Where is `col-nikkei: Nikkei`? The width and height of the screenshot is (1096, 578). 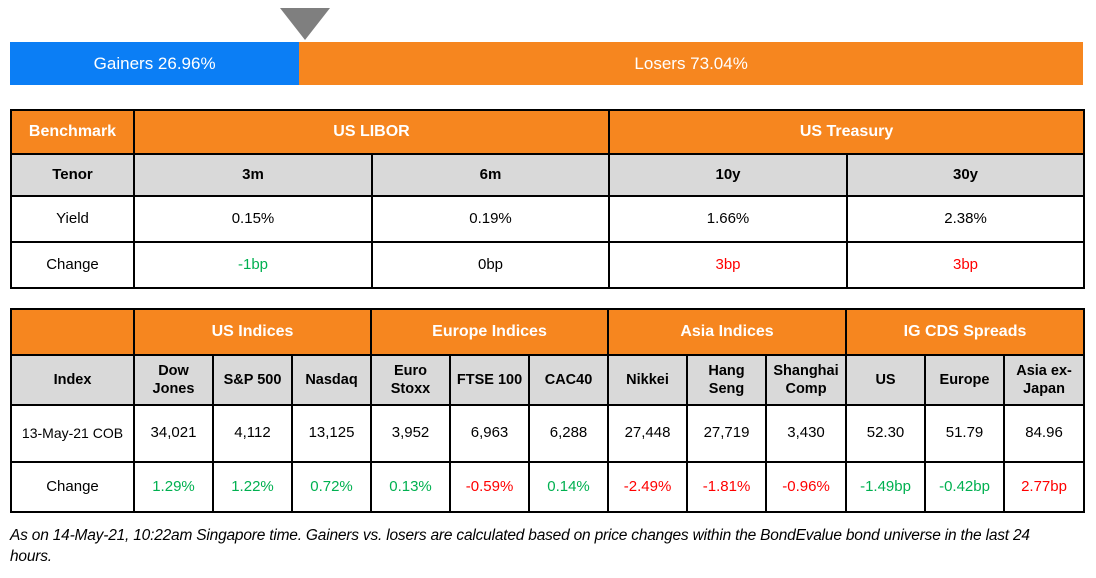
col-nikkei: Nikkei is located at coordinates (648, 380).